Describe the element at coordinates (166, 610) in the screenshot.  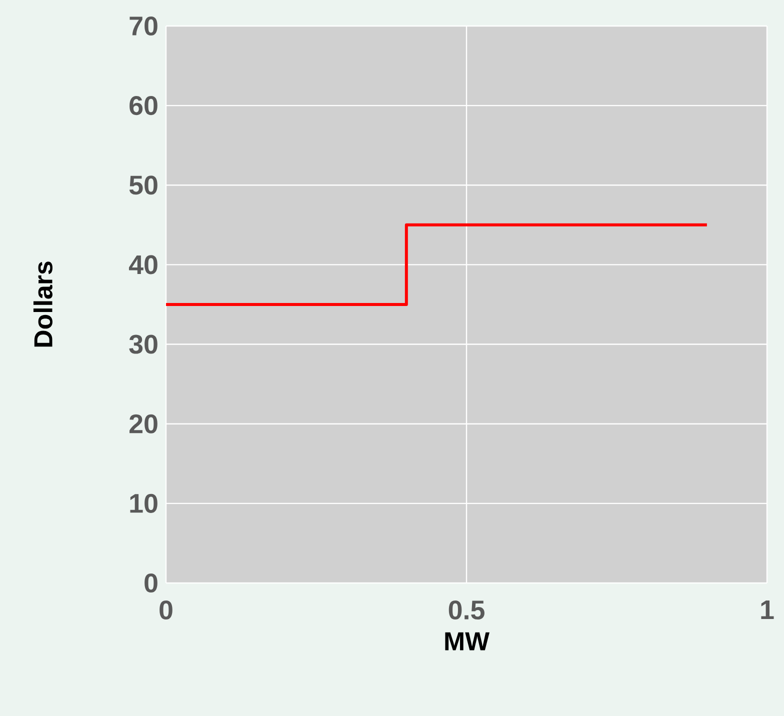
I see `x-tick-label: 0` at that location.